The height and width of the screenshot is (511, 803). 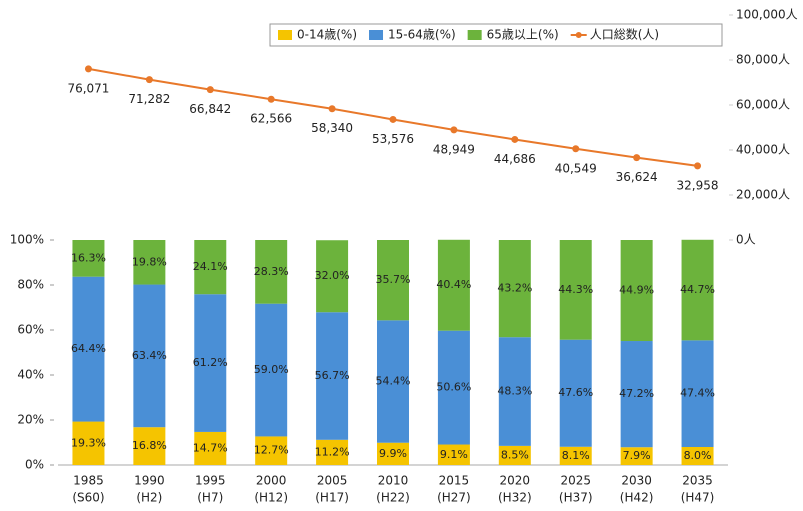 I want to click on x-tick-sublabel: (H27), so click(x=454, y=498).